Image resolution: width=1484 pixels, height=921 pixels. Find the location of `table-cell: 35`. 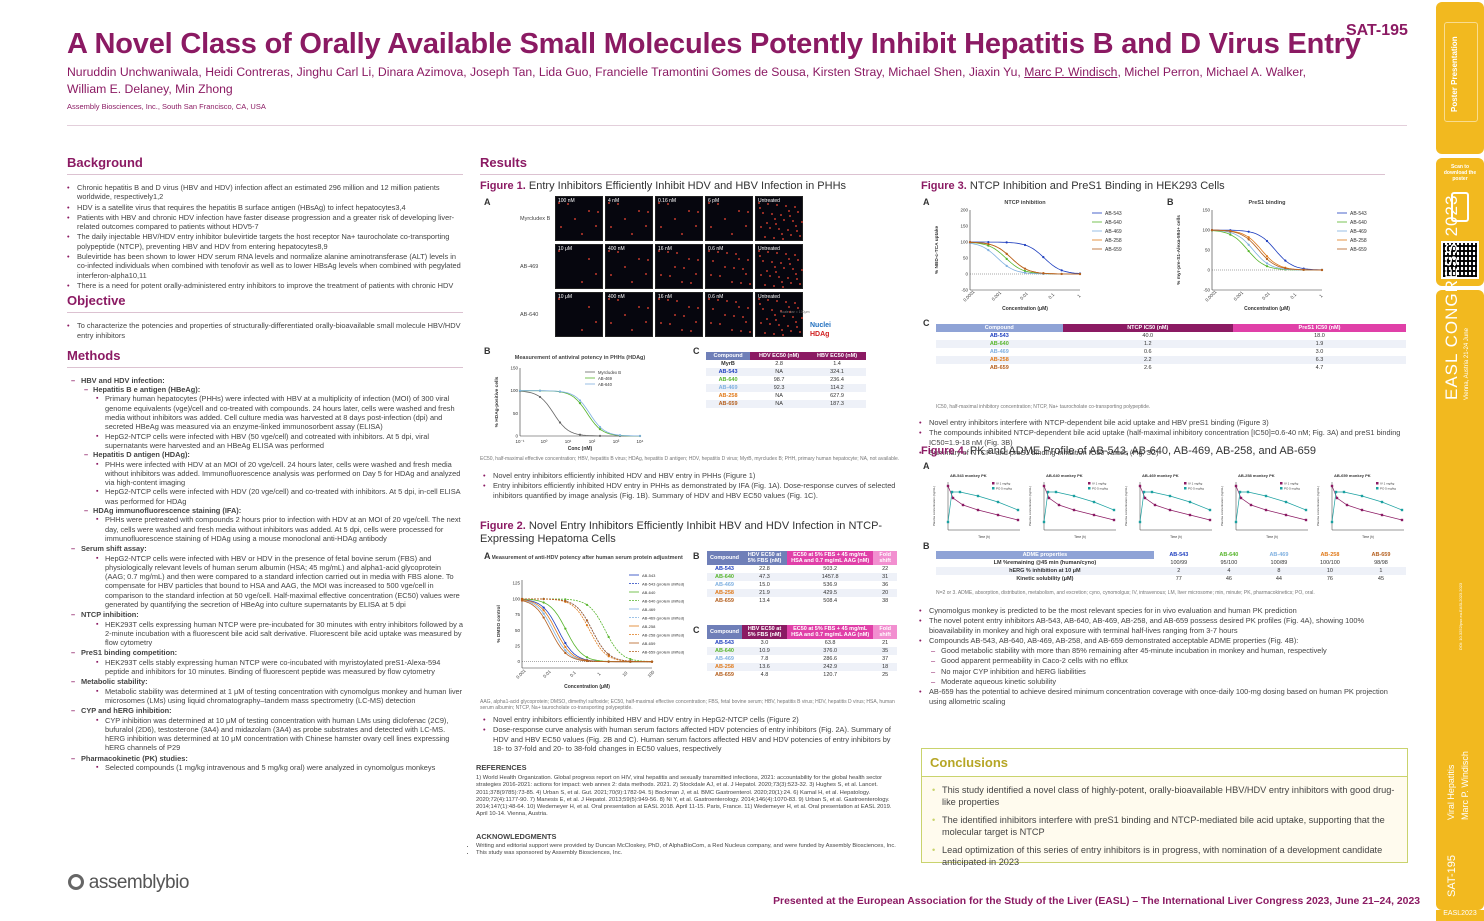

table-cell: 35 is located at coordinates (885, 651).